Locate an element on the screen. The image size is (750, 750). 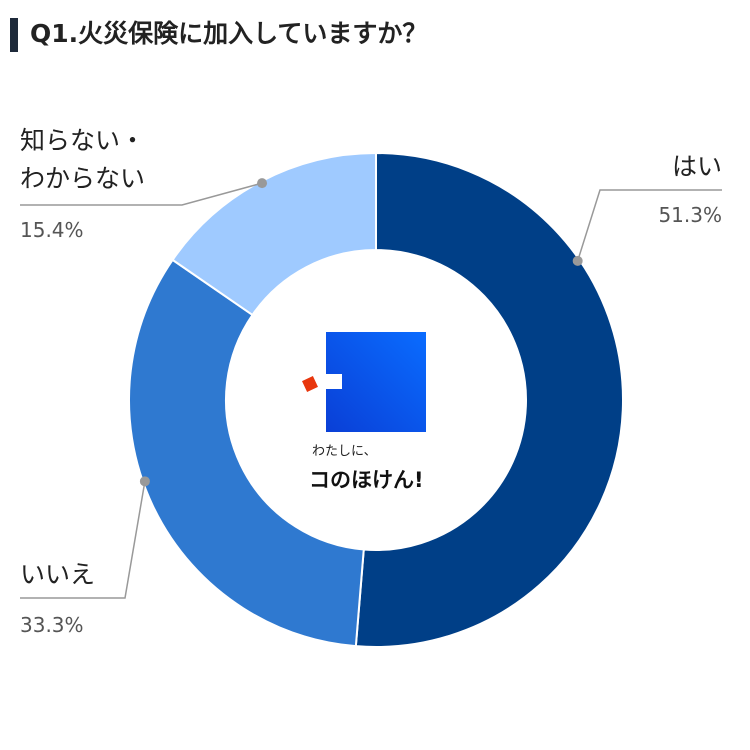
logo-name: コのほけん! is located at coordinates (366, 480).